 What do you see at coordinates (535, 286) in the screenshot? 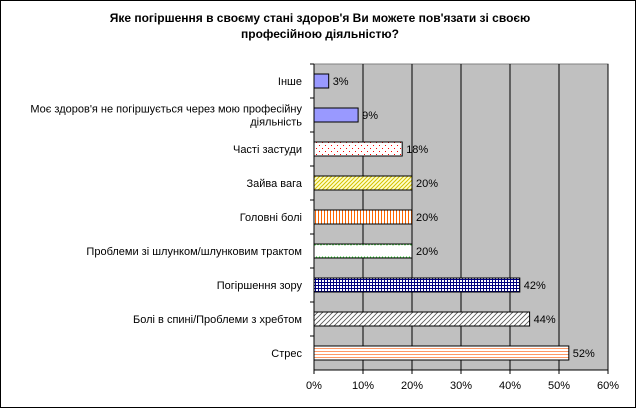
I see `bar-value-label: 42%` at bounding box center [535, 286].